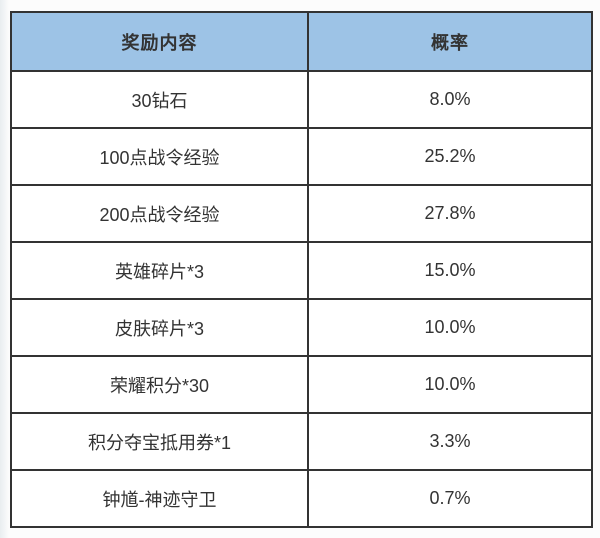  I want to click on reward-cell: 皮肤碎片*3, so click(159, 327).